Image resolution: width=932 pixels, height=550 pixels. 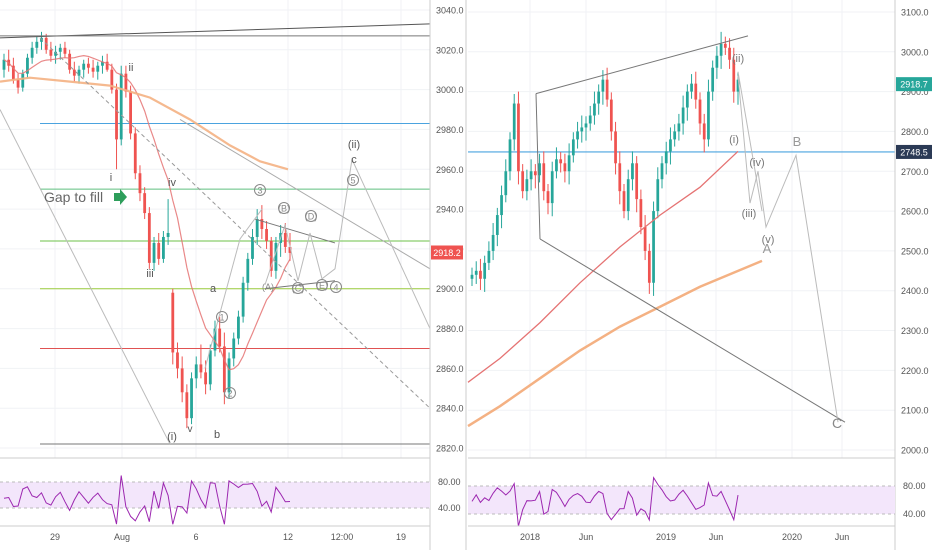 I want to click on wave-label-iii: iii, so click(x=149, y=274).